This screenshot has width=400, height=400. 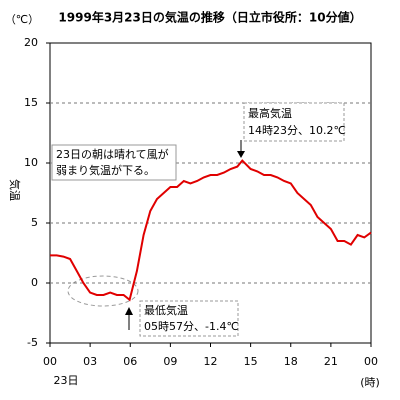 What do you see at coordinates (270, 113) in the screenshot?
I see `annotation: 最高気温` at bounding box center [270, 113].